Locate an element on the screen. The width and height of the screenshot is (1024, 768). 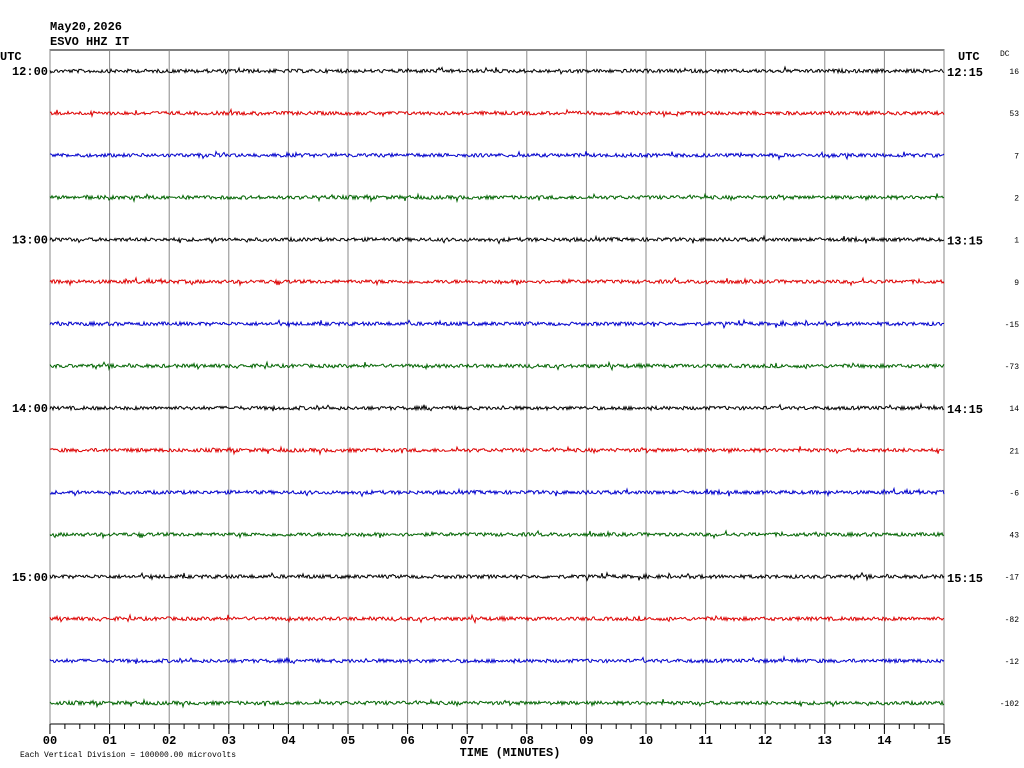
x-tick-label: 04 is located at coordinates (288, 741).